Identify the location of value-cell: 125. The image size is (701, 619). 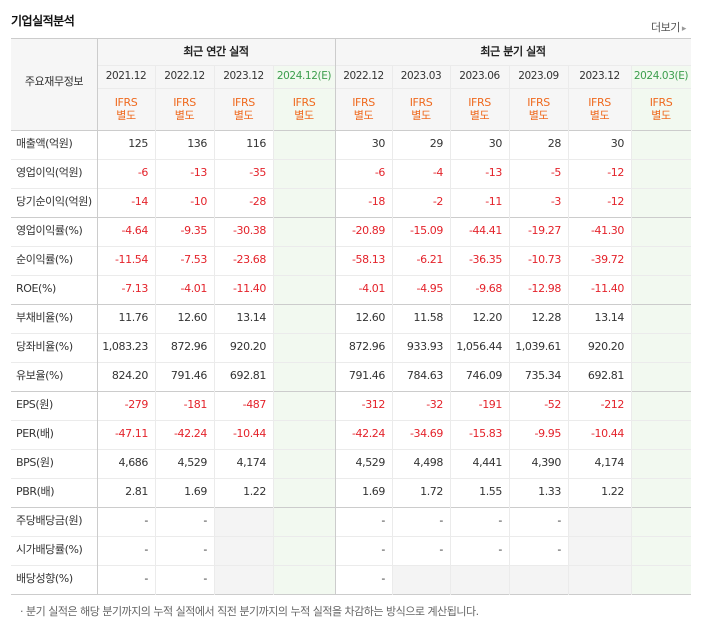
(138, 143).